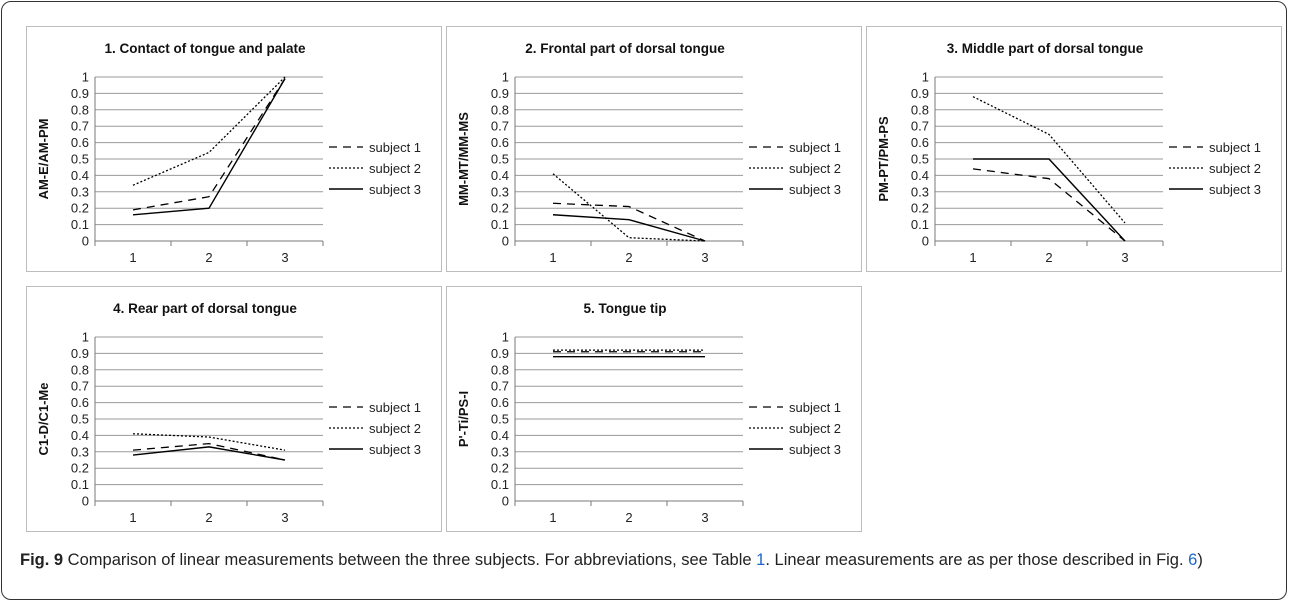 This screenshot has height=603, width=1290. What do you see at coordinates (883, 159) in the screenshot?
I see `y-axis-label: PM-PT/PM-PS` at bounding box center [883, 159].